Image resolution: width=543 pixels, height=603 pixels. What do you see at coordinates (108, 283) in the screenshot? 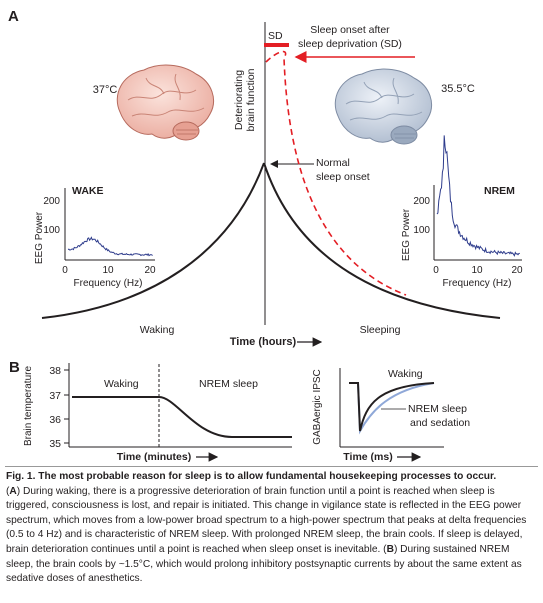
I see `wake-inset-xlabel: Frequency (Hz)` at bounding box center [108, 283].